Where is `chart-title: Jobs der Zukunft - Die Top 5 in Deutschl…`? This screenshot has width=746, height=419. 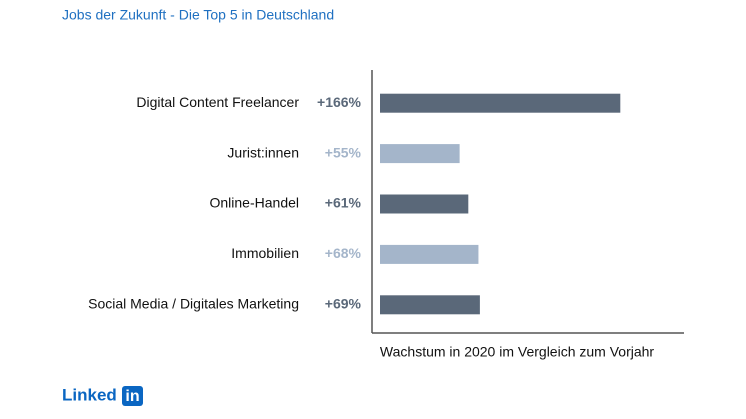 chart-title: Jobs der Zukunft - Die Top 5 in Deutschl… is located at coordinates (198, 15).